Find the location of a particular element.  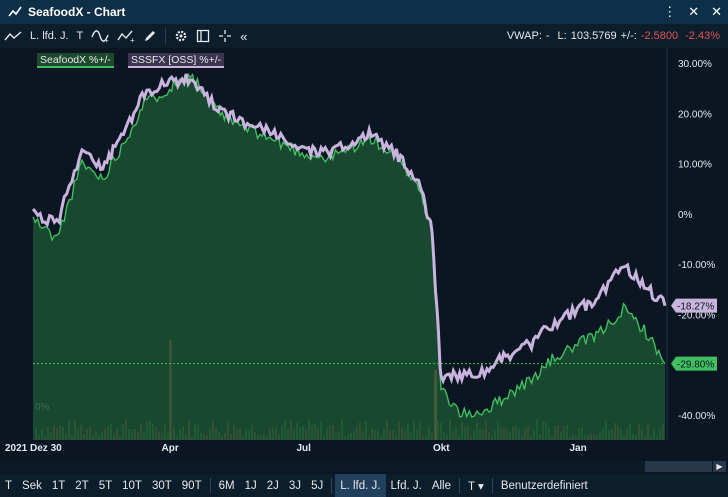

change-value: -2.5800 is located at coordinates (659, 36).